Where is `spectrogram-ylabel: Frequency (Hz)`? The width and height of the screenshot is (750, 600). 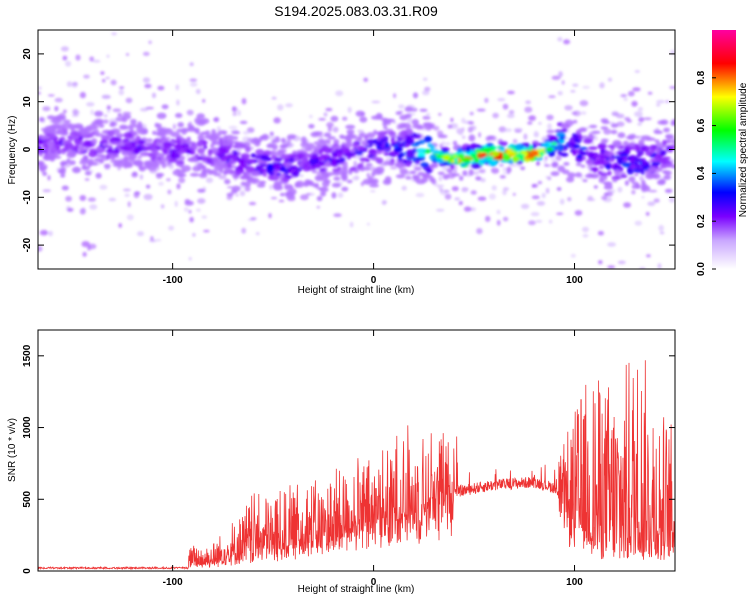
spectrogram-ylabel: Frequency (Hz) is located at coordinates (12, 150).